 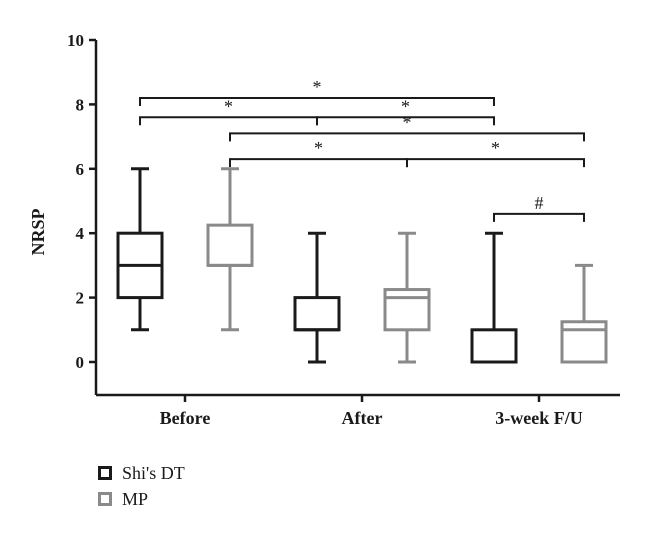 I want to click on legend-label-mp: MP, so click(x=135, y=498).